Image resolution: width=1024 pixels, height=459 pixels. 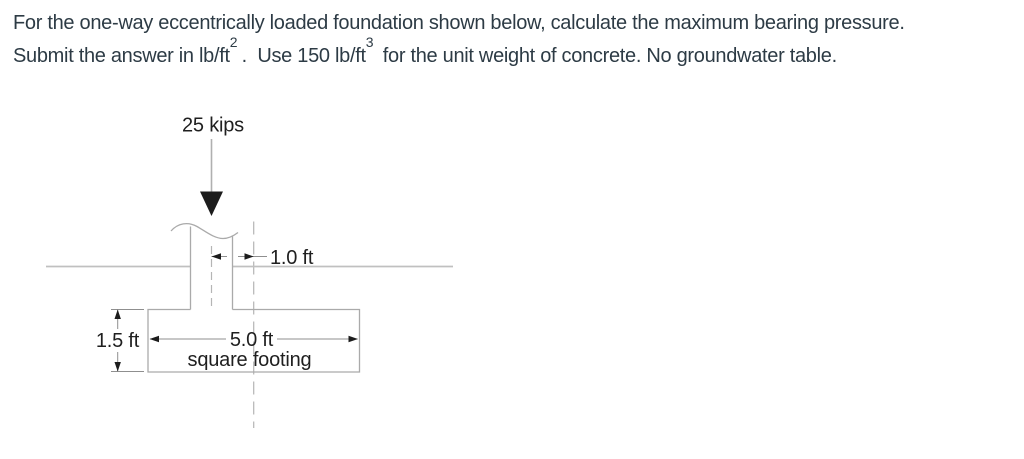 I want to click on unit-superscript-3: 3, so click(x=369, y=42).